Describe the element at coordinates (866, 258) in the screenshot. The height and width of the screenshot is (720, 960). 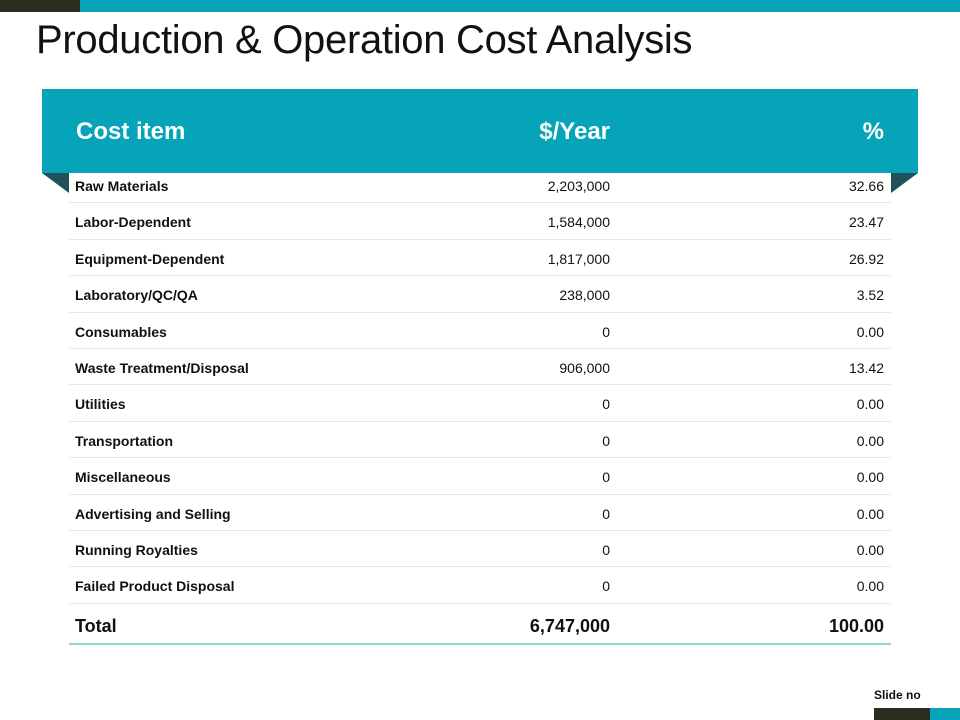
I see `row-percent-value: 26.92` at that location.